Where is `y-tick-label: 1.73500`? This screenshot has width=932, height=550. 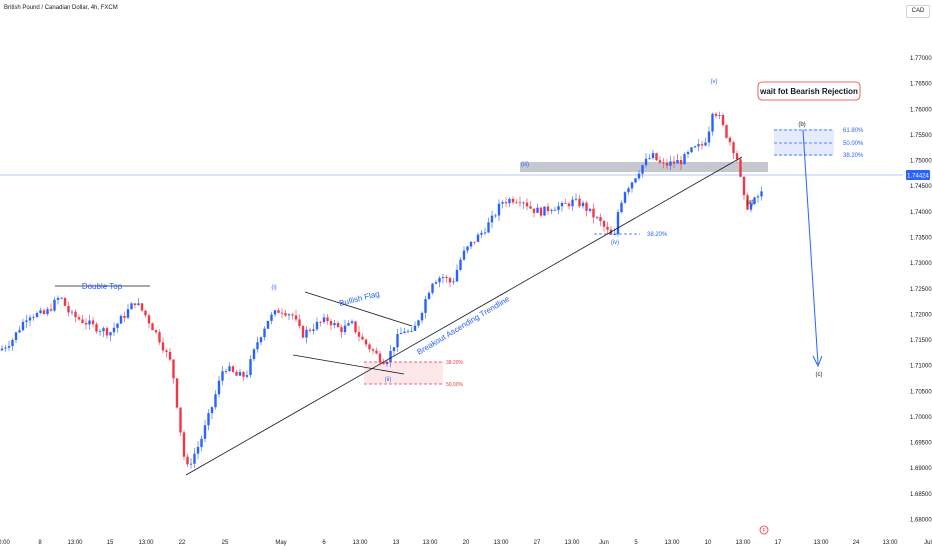
y-tick-label: 1.73500 is located at coordinates (921, 238).